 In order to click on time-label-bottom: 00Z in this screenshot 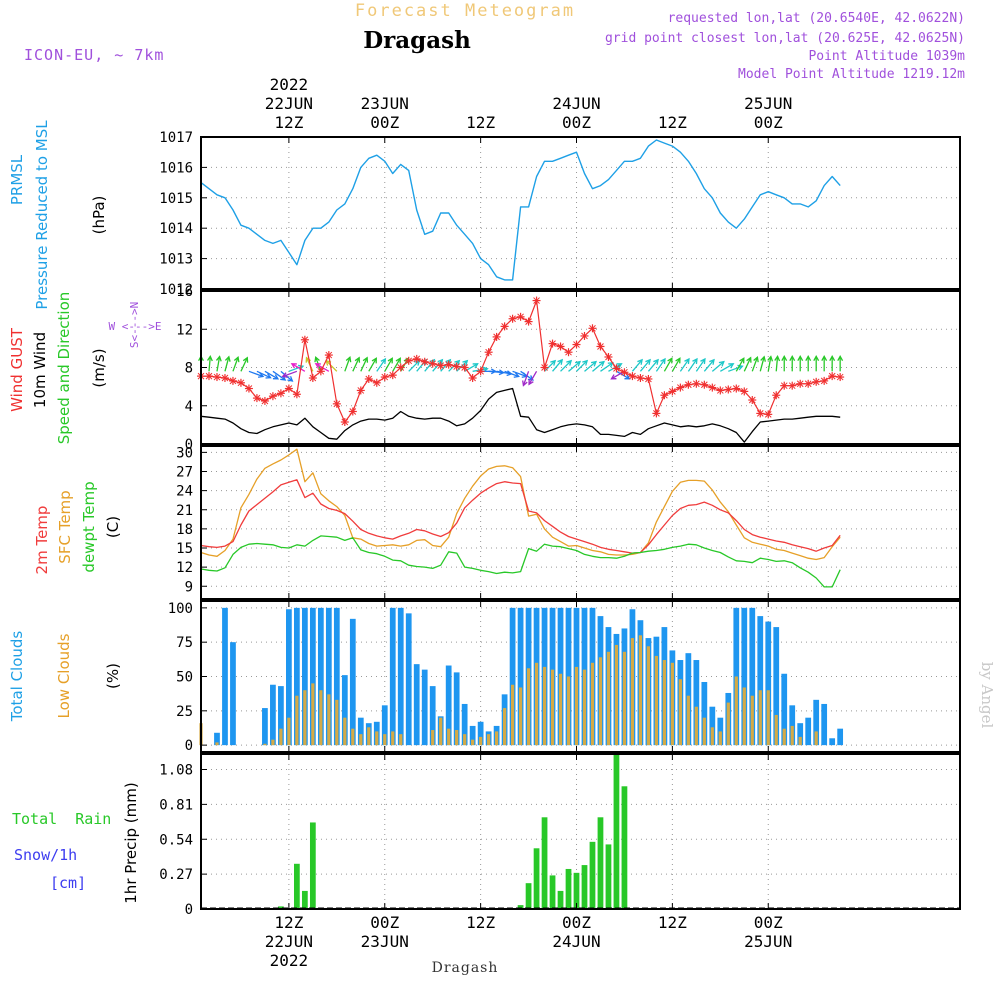, I will do `click(384, 922)`.